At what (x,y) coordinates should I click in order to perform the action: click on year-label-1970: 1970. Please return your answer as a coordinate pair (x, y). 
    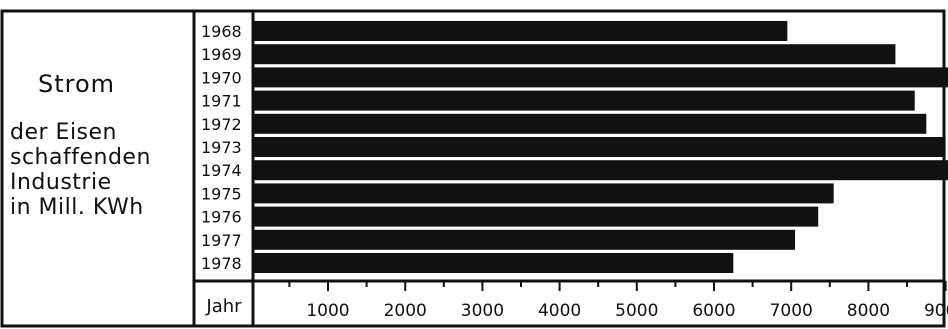
    Looking at the image, I should click on (221, 77).